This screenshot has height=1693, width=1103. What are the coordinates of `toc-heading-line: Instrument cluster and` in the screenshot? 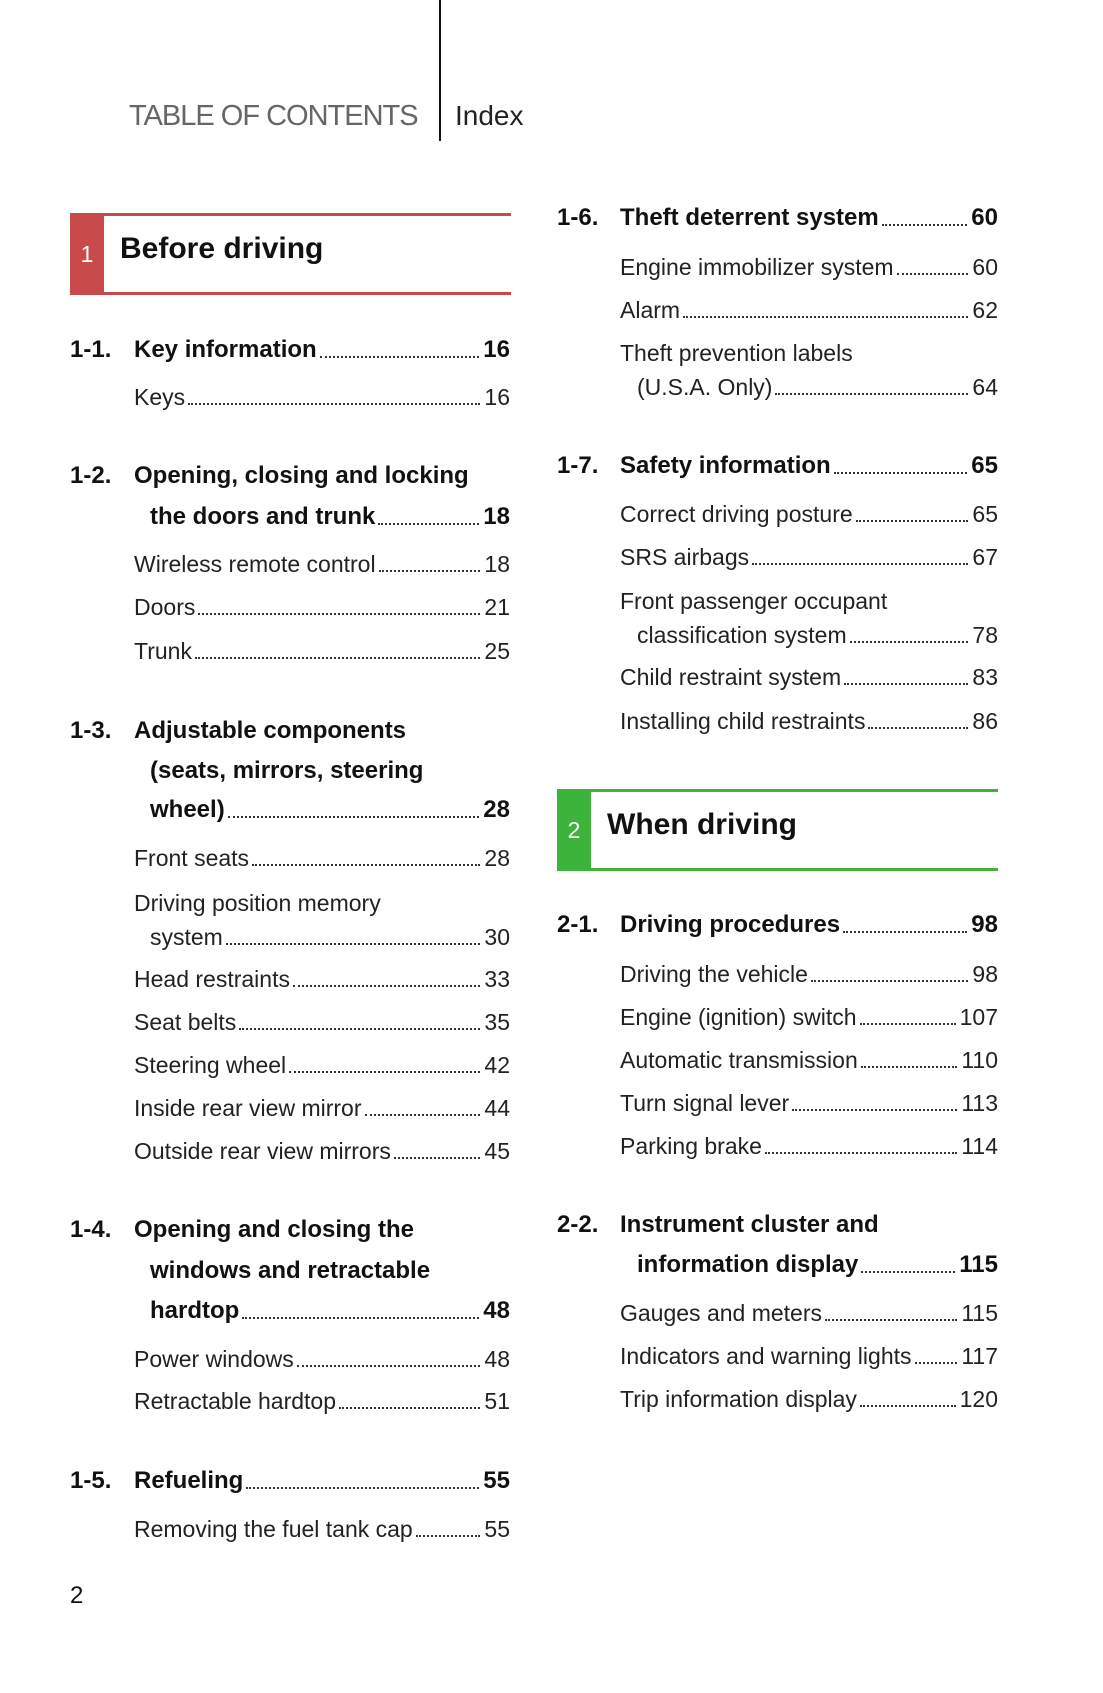 It's located at (749, 1225).